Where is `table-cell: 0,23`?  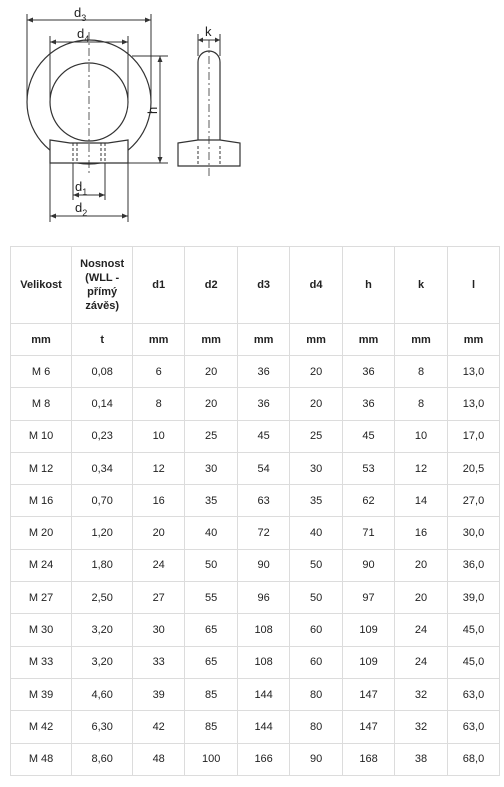
table-cell: 0,23 is located at coordinates (102, 436).